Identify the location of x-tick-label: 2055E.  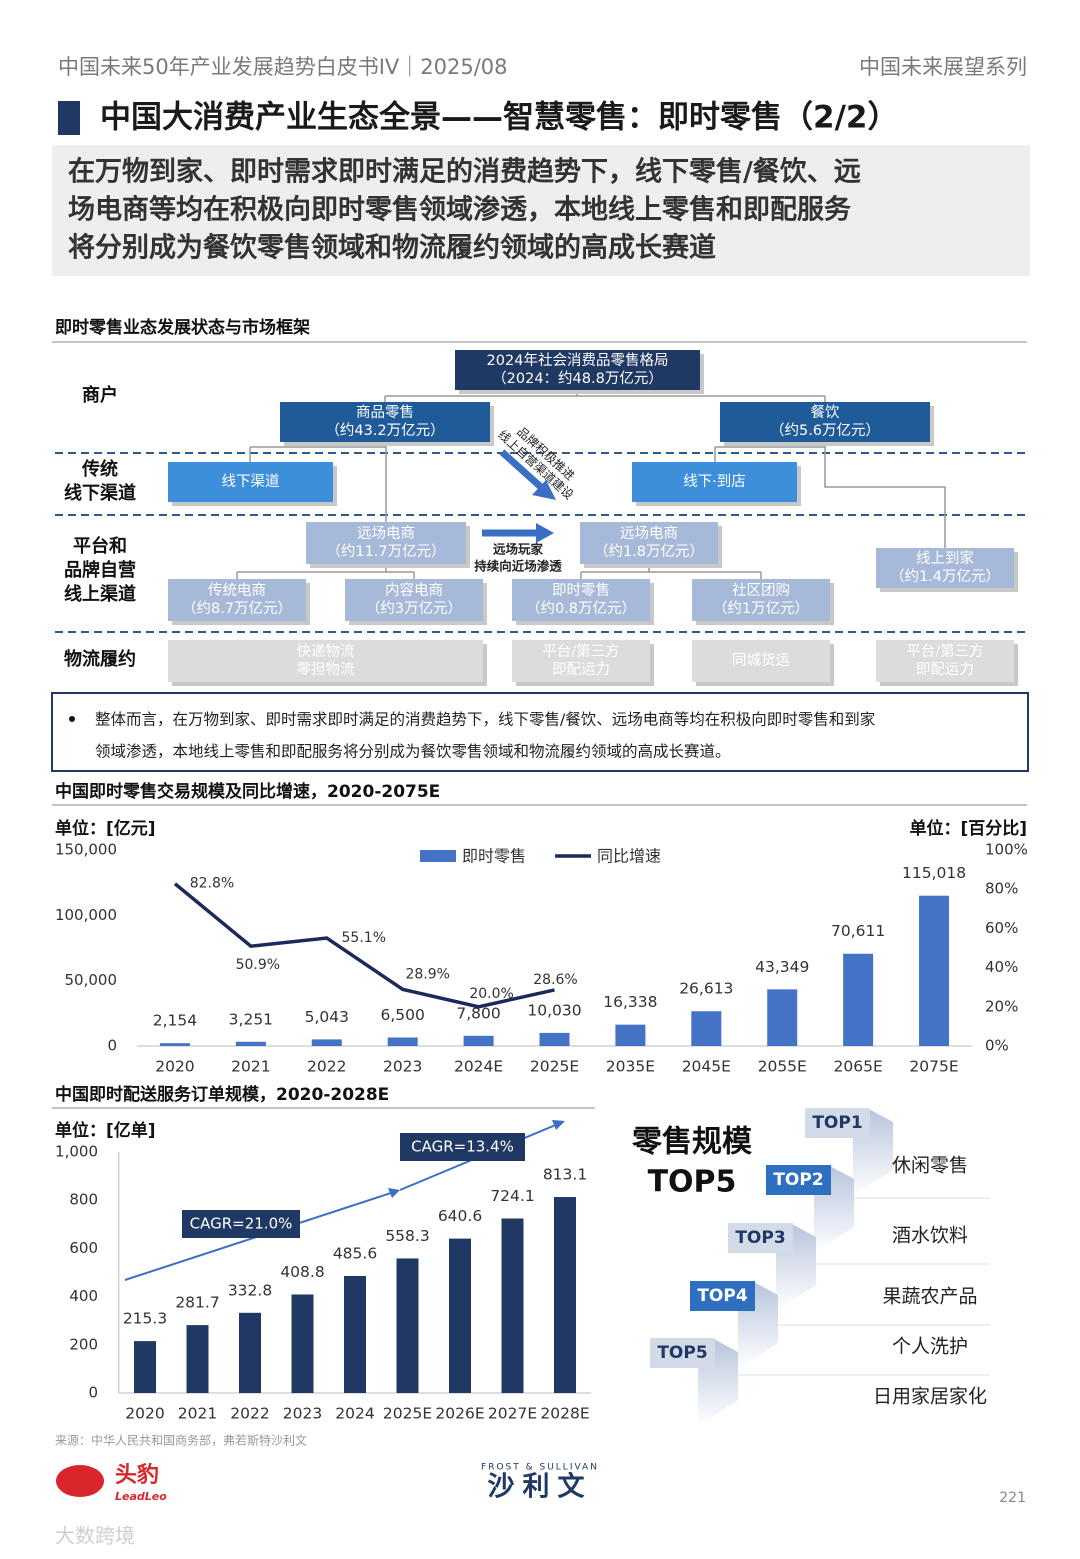
(782, 1067).